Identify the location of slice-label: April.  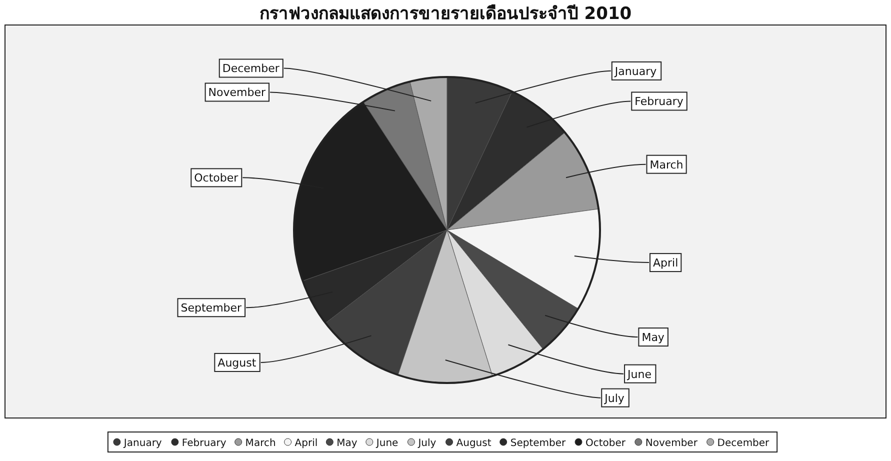
(665, 263).